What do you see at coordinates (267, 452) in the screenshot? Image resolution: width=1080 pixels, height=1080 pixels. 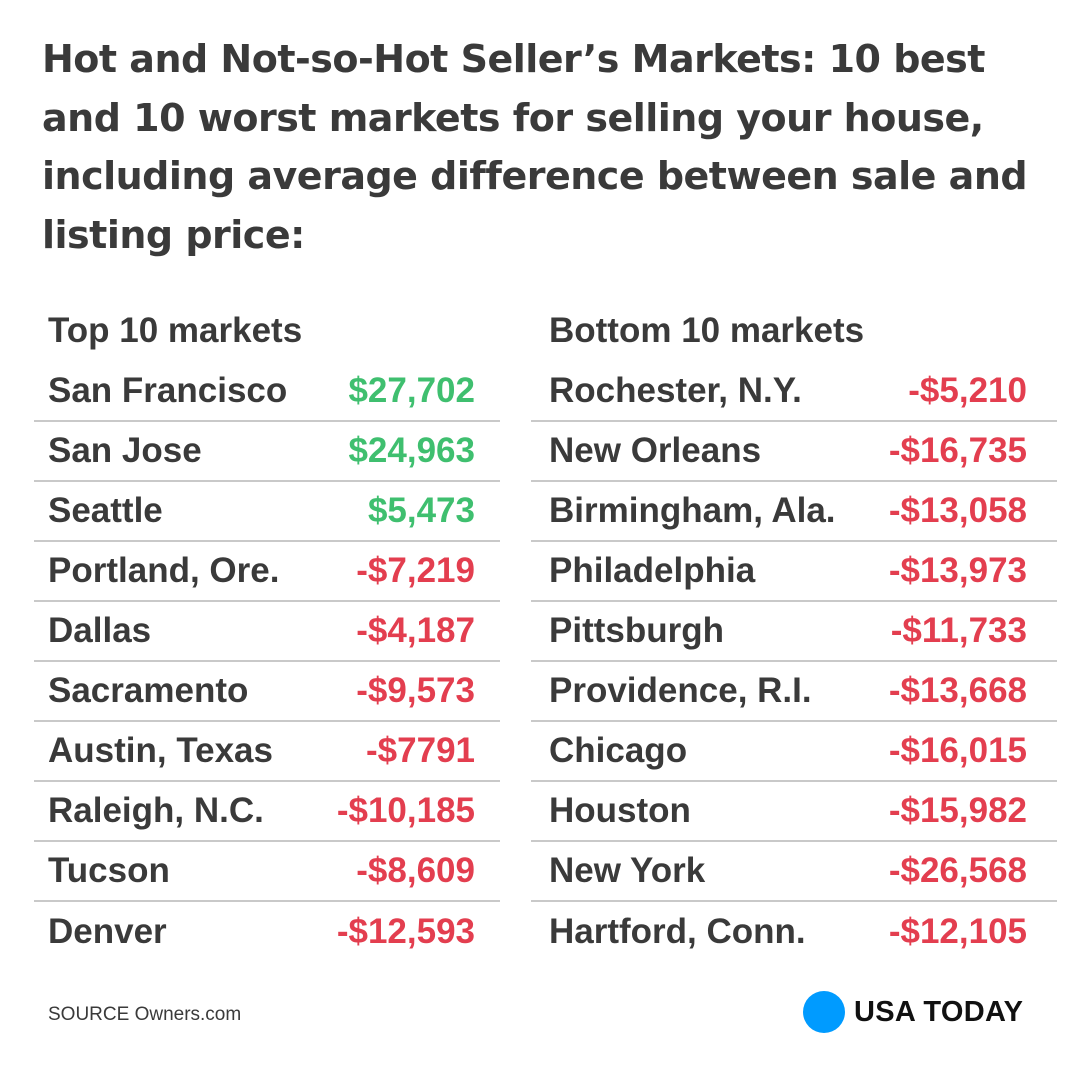 I see `table-row: San Jose $24,963` at bounding box center [267, 452].